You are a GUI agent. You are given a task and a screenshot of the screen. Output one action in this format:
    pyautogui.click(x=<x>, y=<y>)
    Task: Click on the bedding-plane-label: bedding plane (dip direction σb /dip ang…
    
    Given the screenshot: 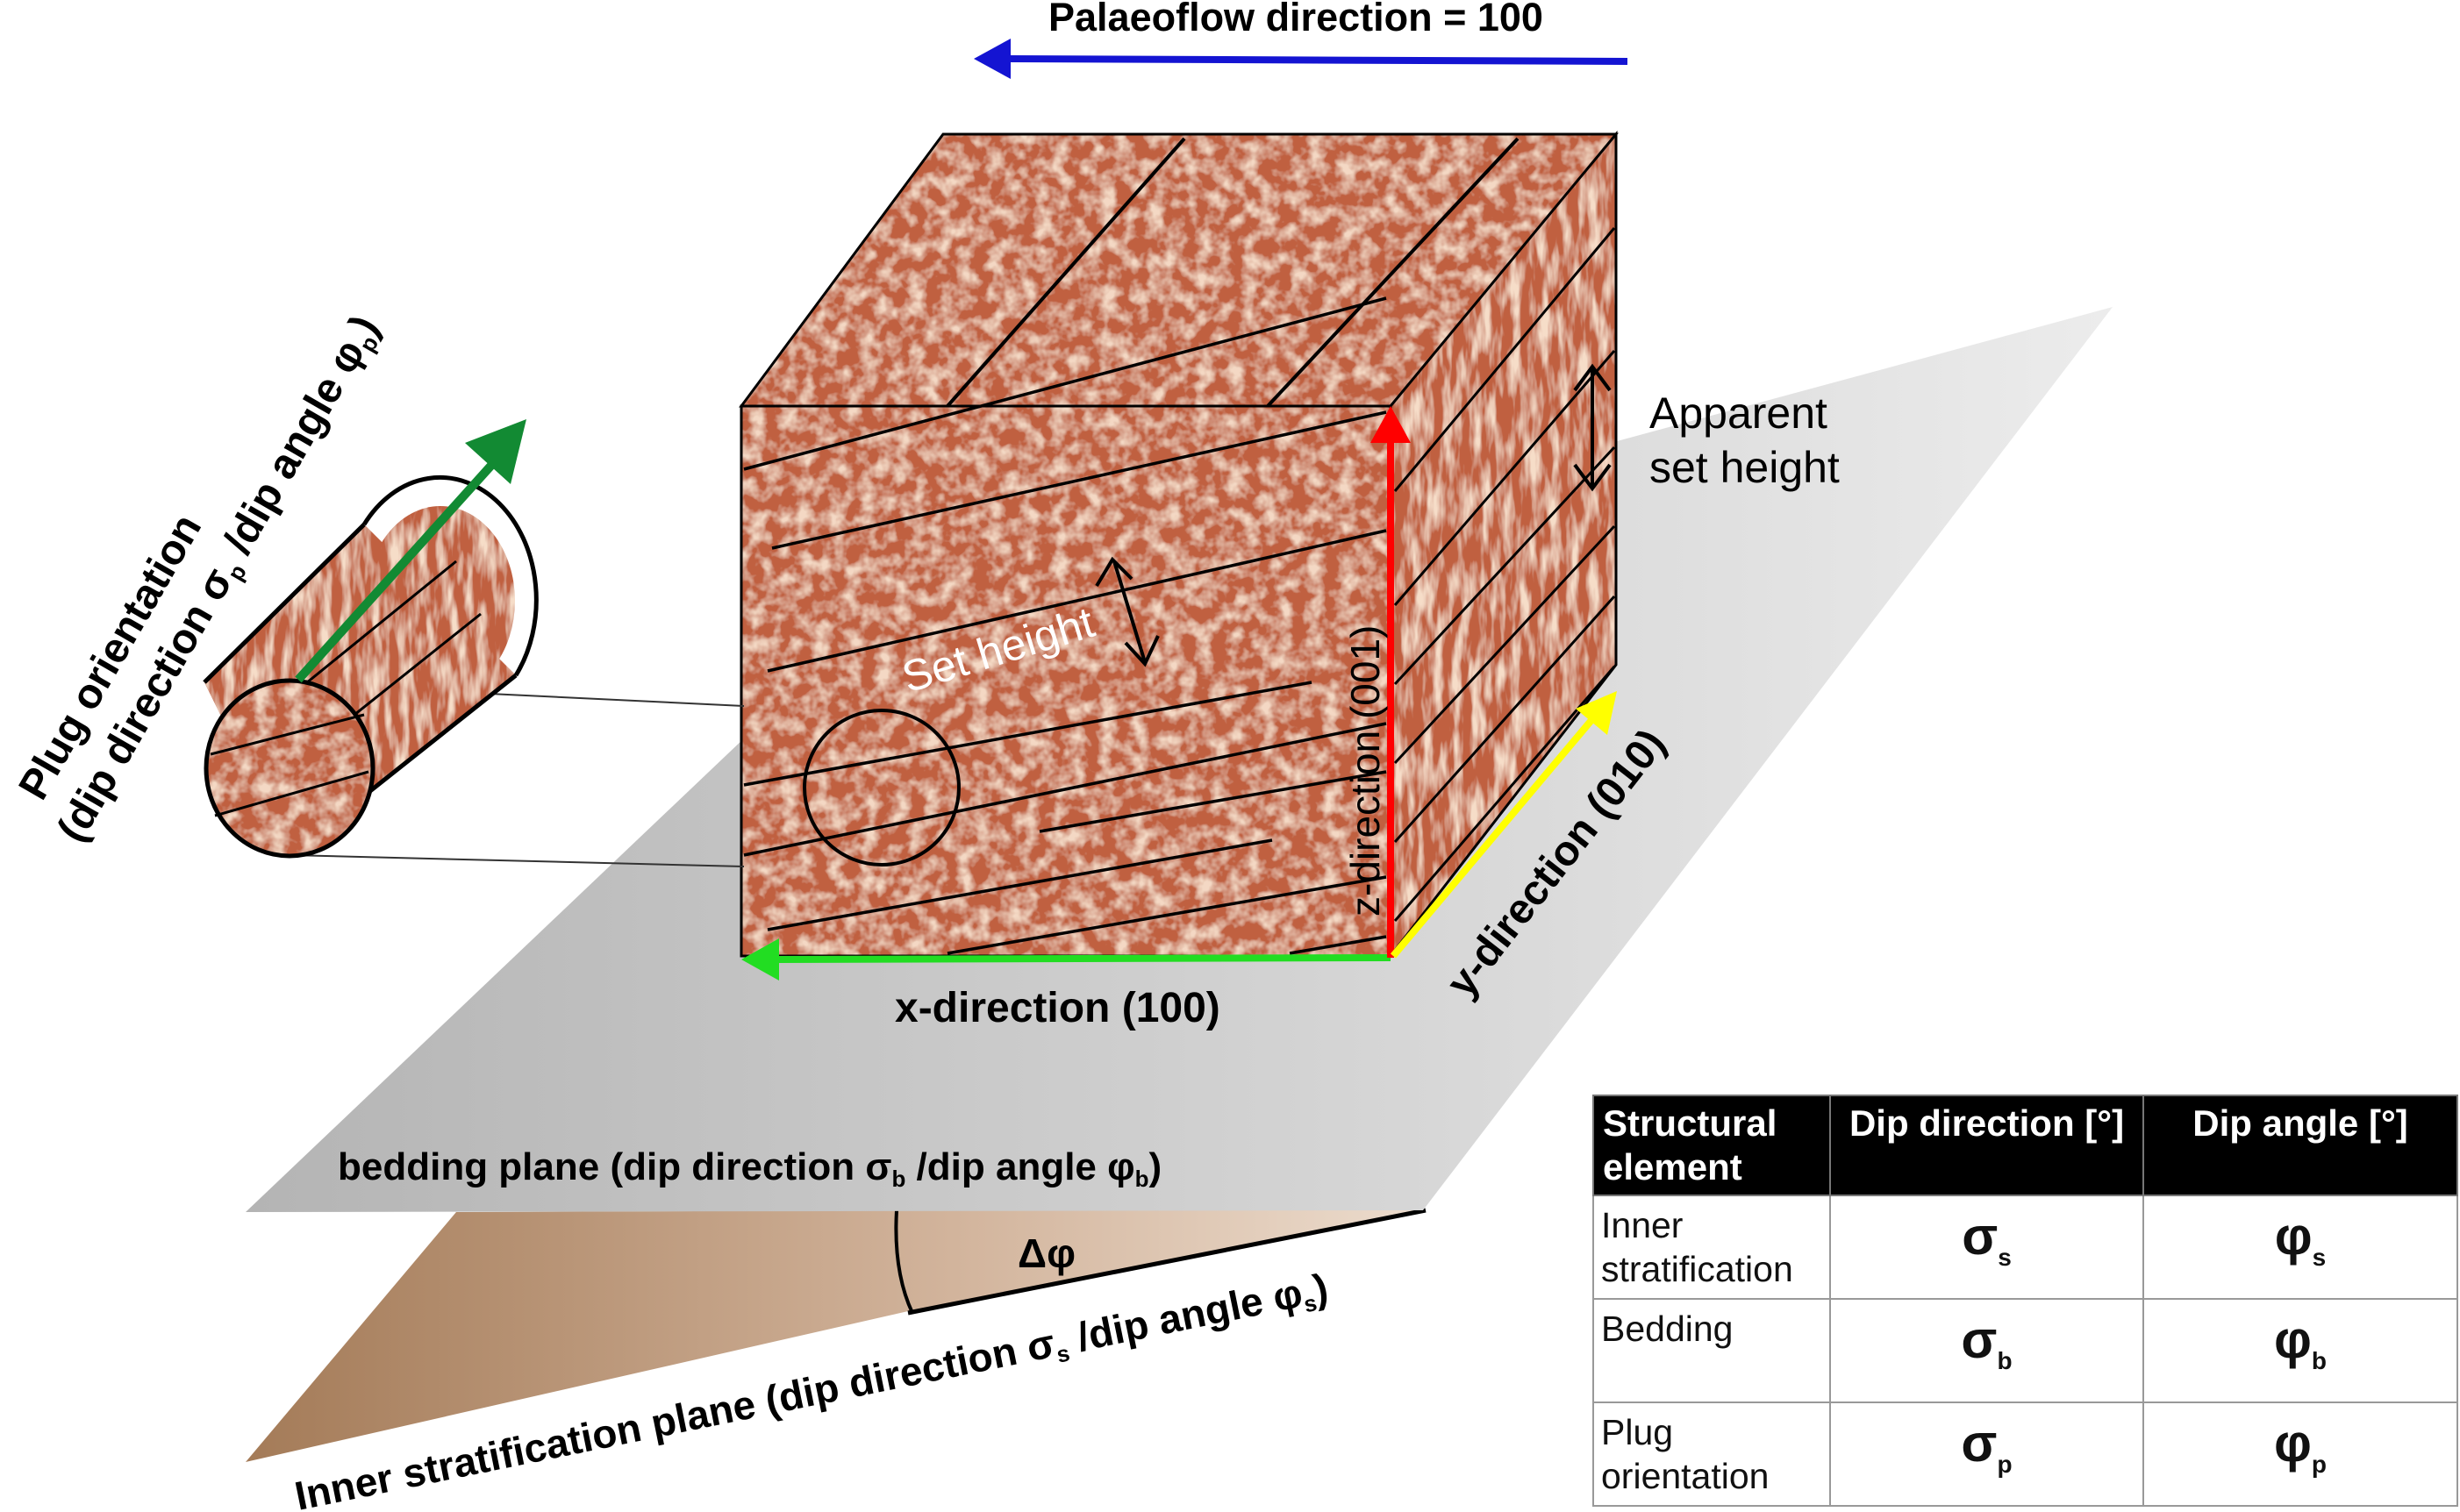 What is the action you would take?
    pyautogui.click(x=750, y=1168)
    